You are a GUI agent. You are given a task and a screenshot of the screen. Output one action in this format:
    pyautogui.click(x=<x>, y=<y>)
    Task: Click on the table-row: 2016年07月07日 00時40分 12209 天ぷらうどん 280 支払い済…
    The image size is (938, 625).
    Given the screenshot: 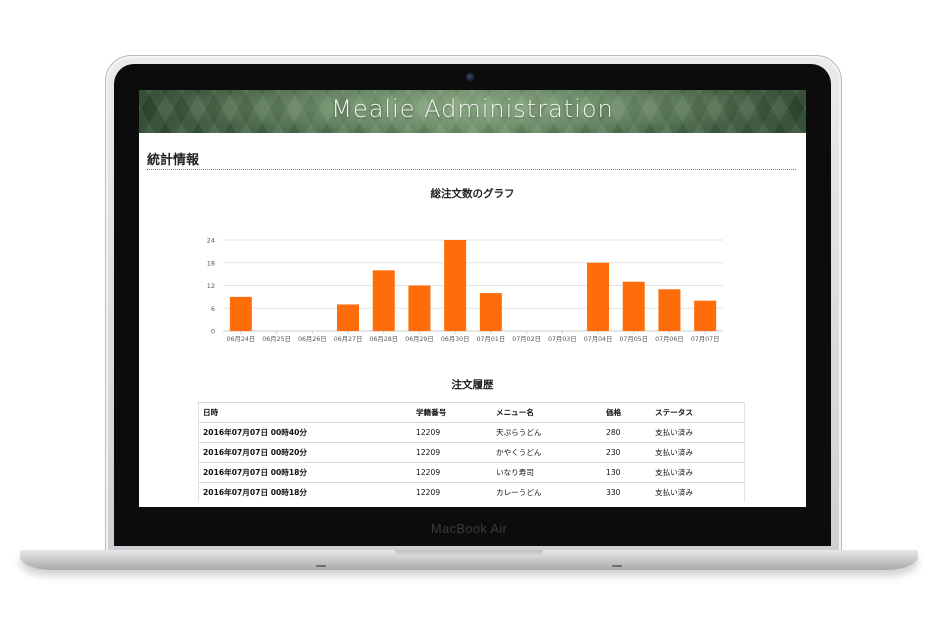 What is the action you would take?
    pyautogui.click(x=471, y=432)
    